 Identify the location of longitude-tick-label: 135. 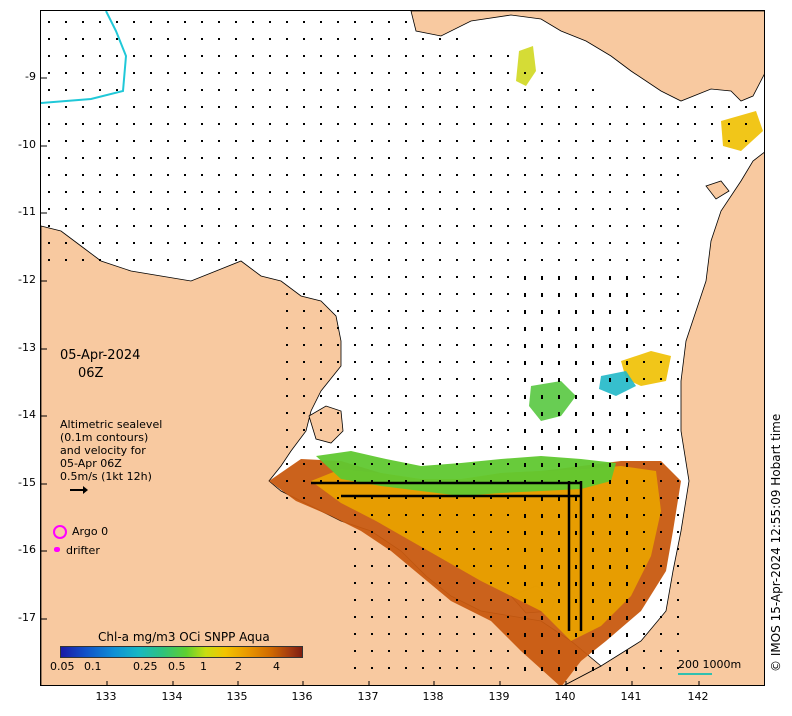
(237, 696).